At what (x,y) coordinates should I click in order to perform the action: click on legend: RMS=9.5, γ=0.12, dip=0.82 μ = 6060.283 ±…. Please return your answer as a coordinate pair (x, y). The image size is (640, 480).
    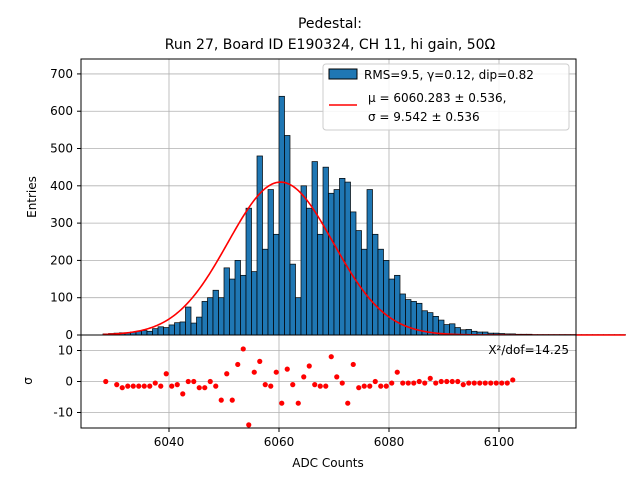
    Looking at the image, I should click on (446, 97).